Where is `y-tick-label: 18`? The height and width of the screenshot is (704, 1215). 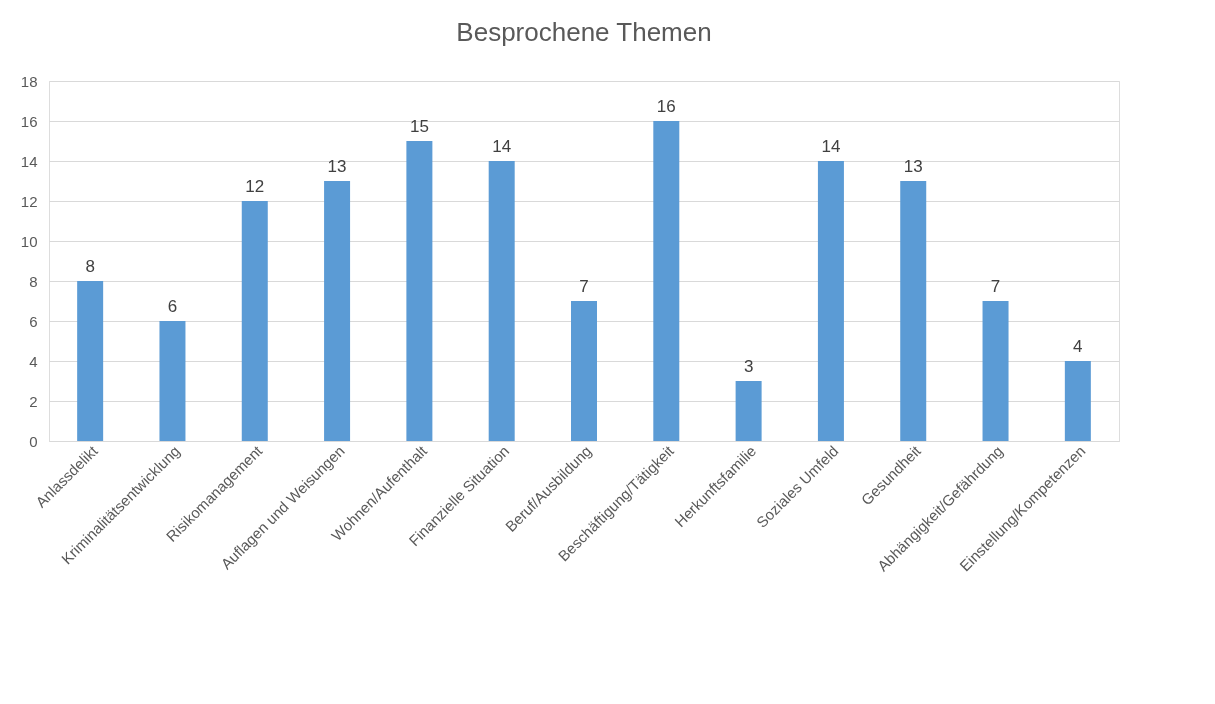
y-tick-label: 18 is located at coordinates (29, 81).